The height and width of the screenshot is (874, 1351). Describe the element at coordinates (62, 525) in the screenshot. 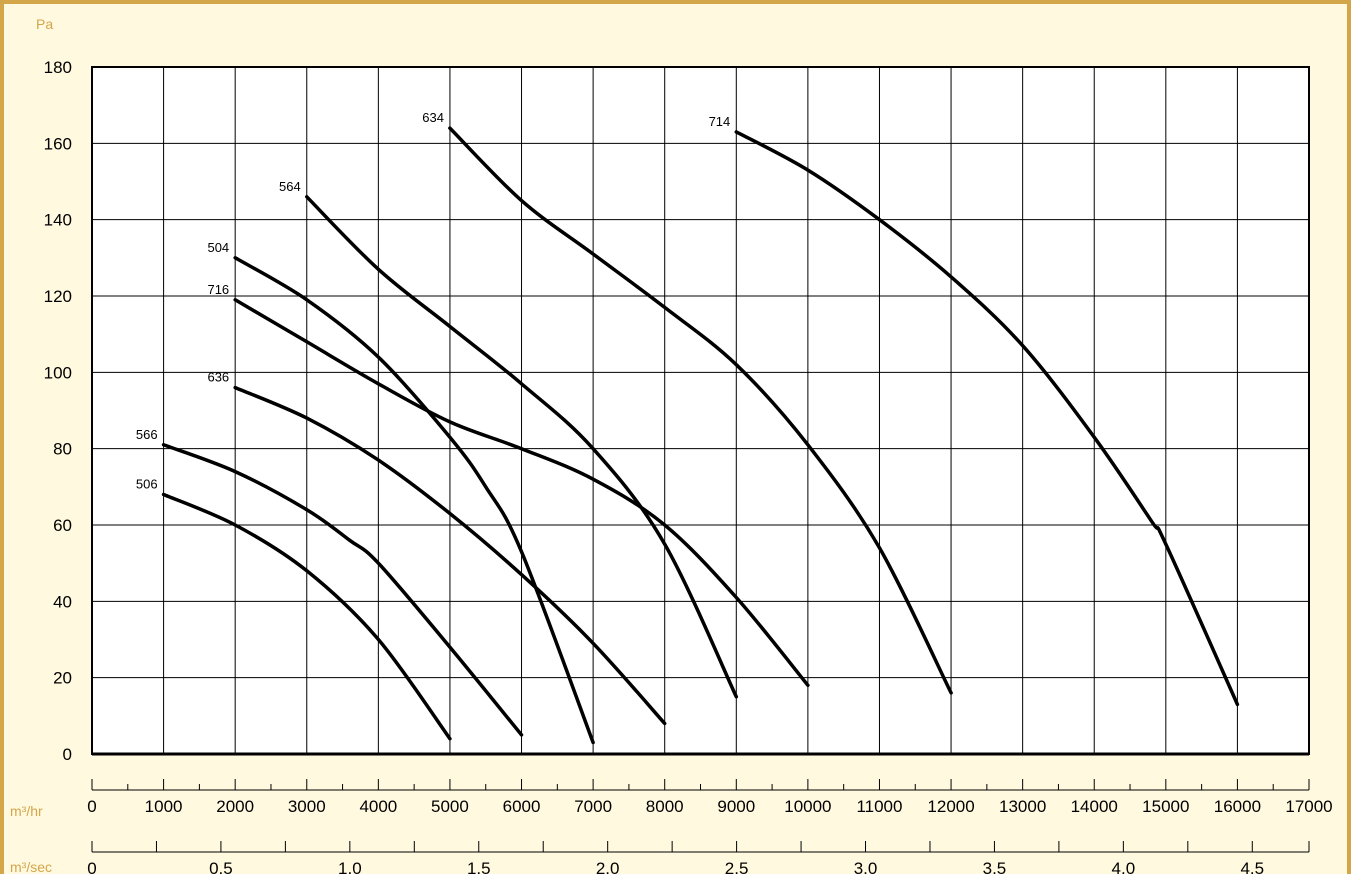

I see `y-tick-label: 60` at that location.